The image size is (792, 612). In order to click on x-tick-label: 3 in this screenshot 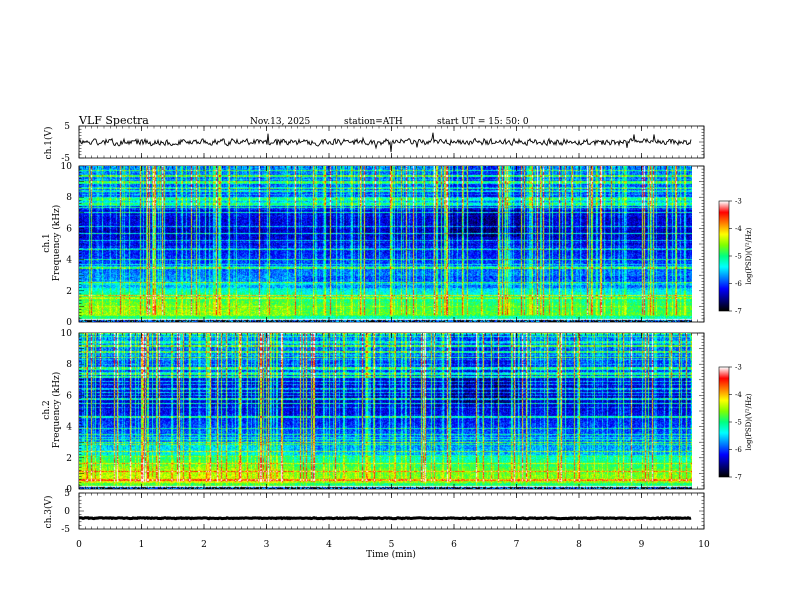, I will do `click(267, 545)`.